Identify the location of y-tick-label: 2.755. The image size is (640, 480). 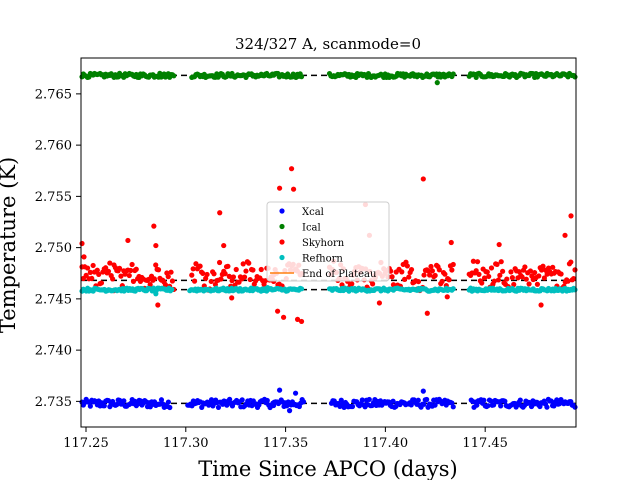
(53, 197).